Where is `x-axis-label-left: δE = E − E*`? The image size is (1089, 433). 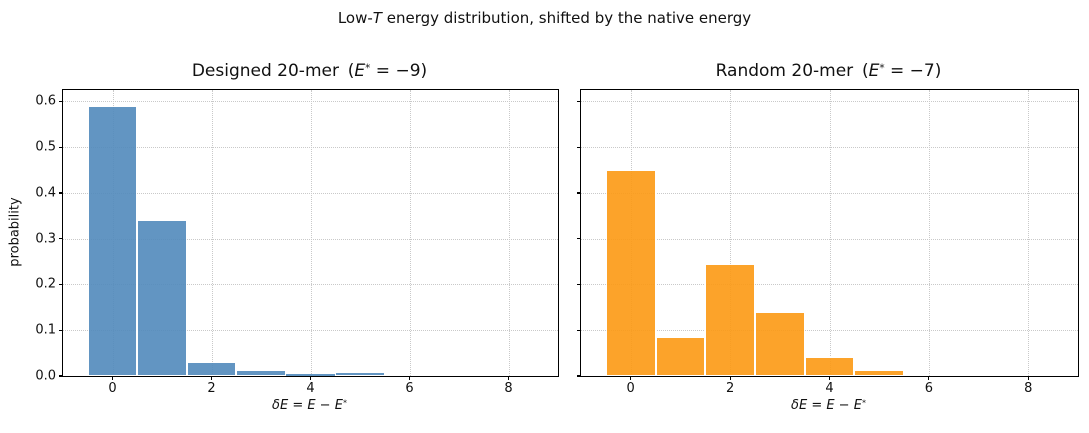
x-axis-label-left: δE = E − E* is located at coordinates (309, 405).